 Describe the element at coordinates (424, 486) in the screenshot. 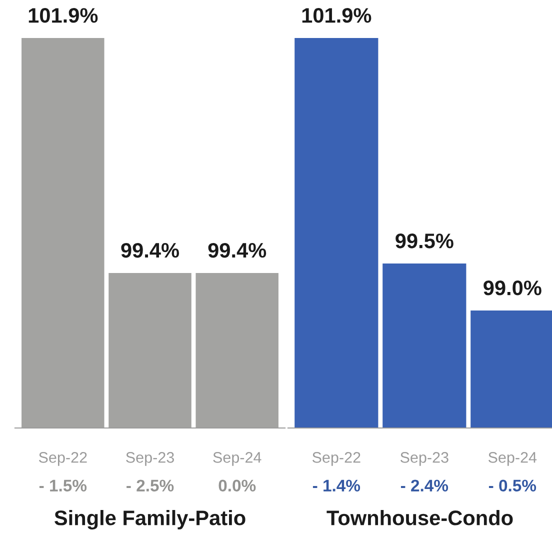

I see `text: - 2.4%` at that location.